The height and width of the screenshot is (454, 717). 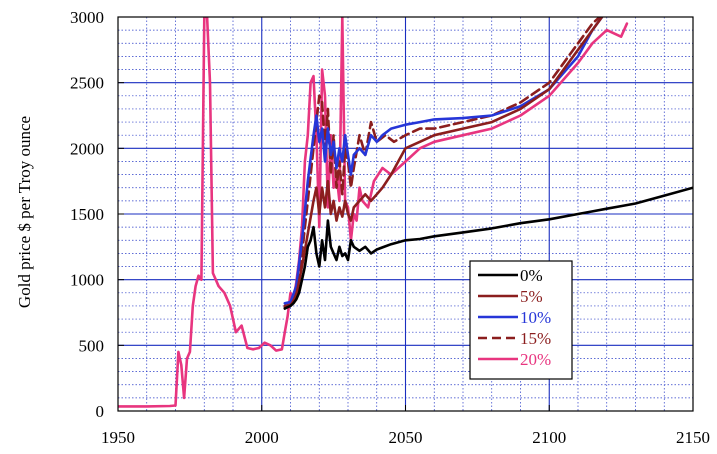 I want to click on x-tick-label: 2100, so click(x=549, y=437).